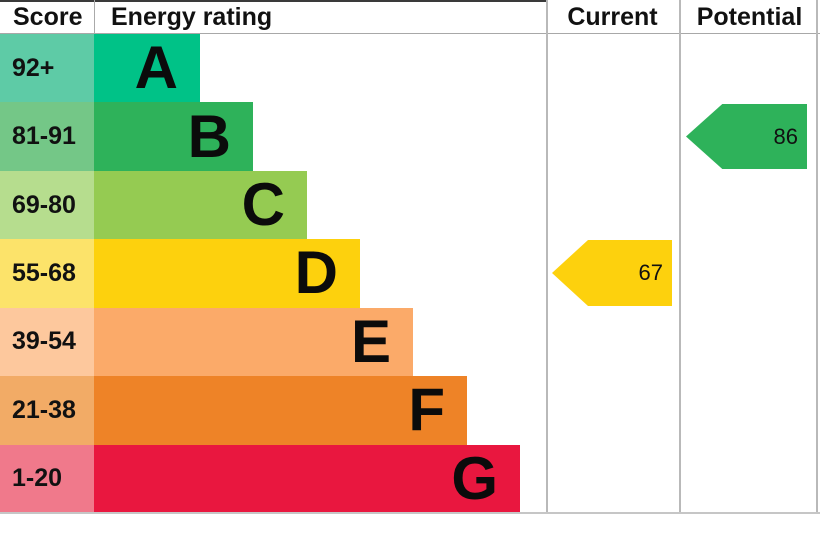  I want to click on rating-bar: C, so click(200, 205).